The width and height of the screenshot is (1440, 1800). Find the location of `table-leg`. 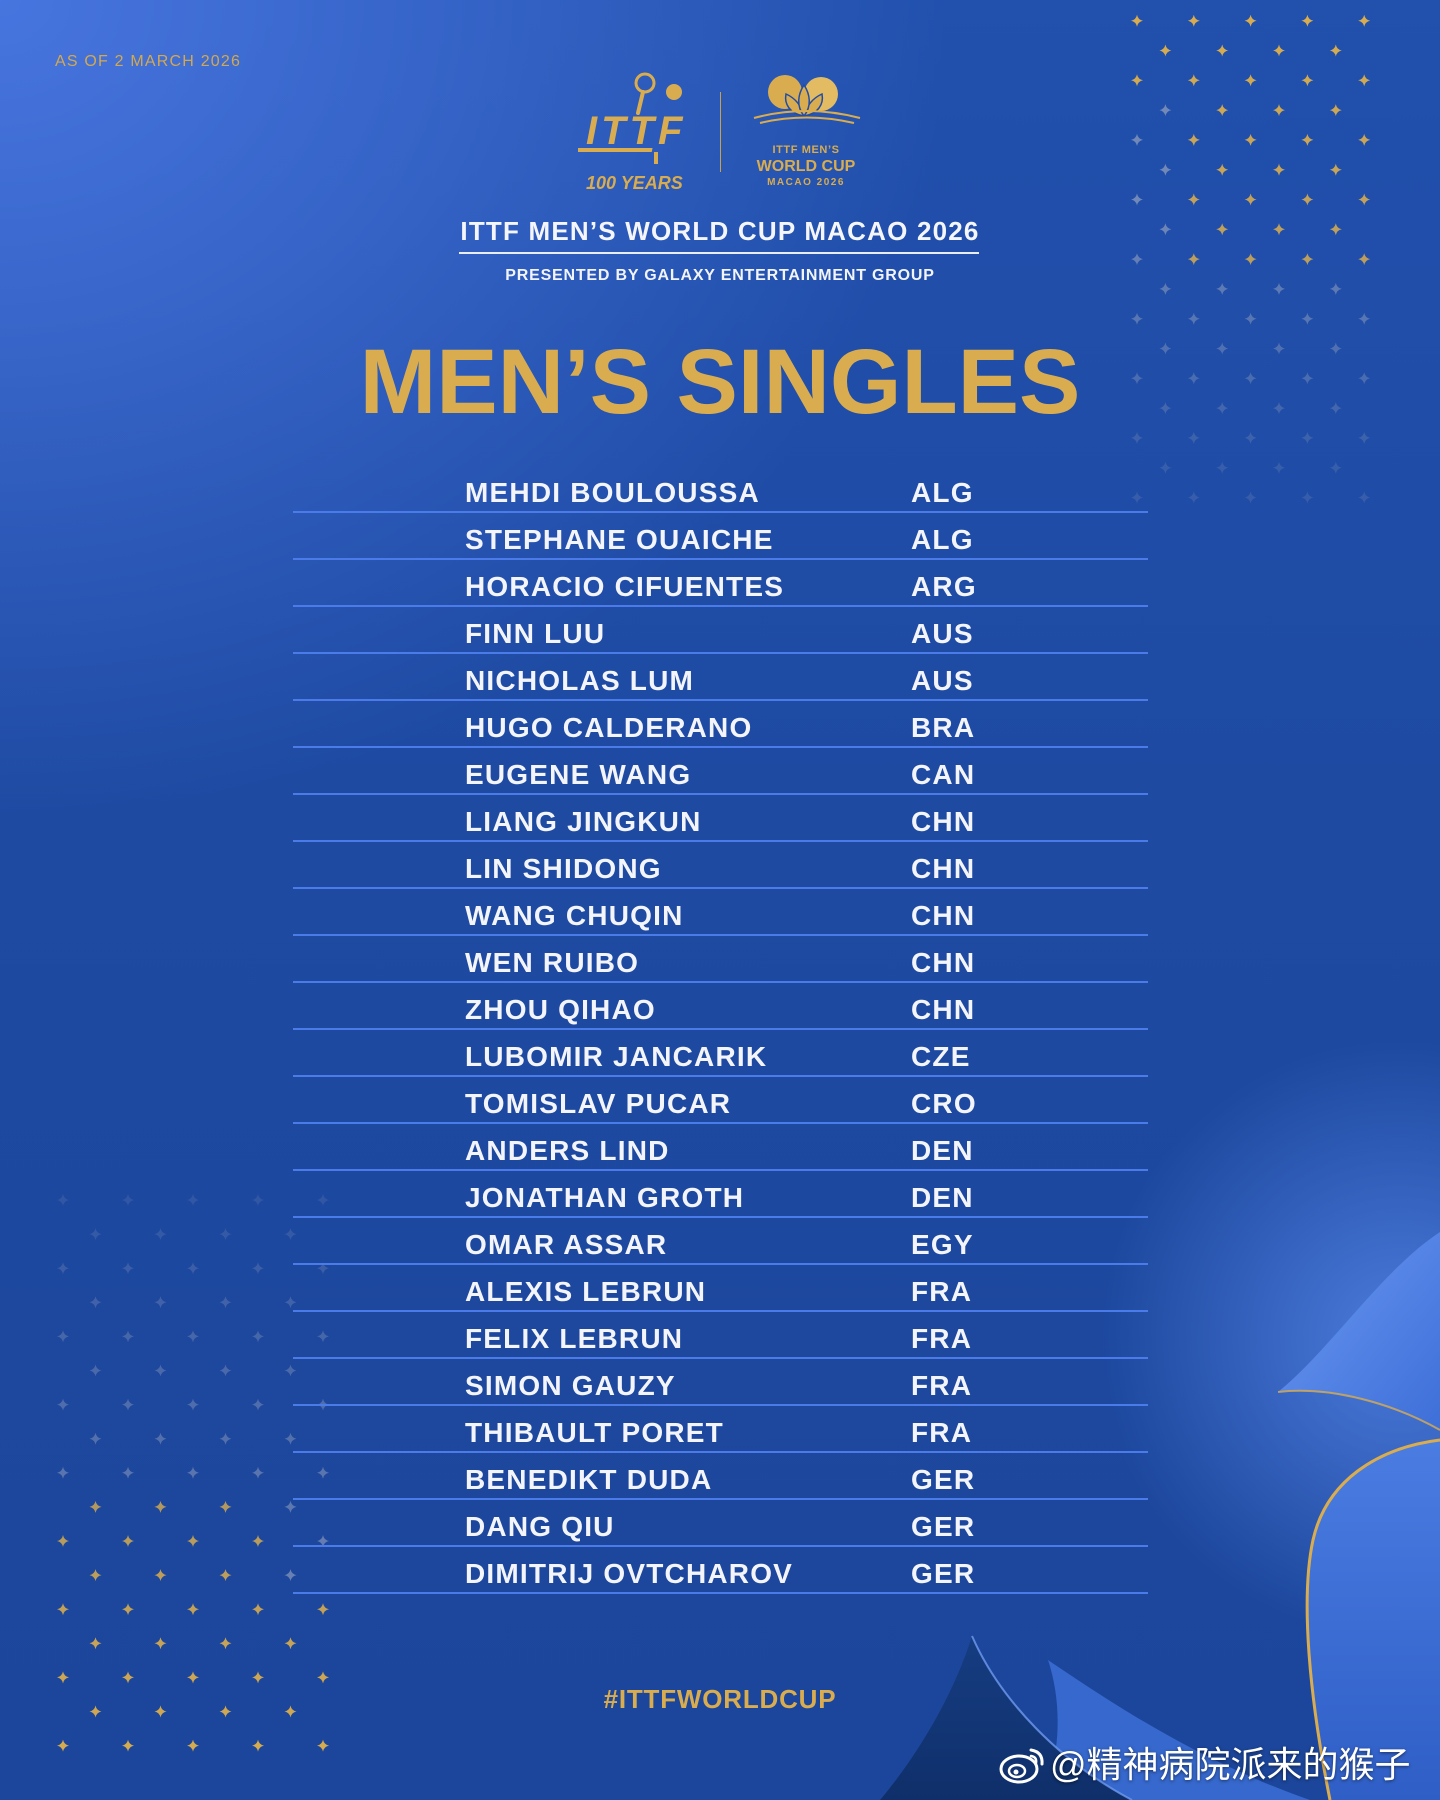

table-leg is located at coordinates (656, 158).